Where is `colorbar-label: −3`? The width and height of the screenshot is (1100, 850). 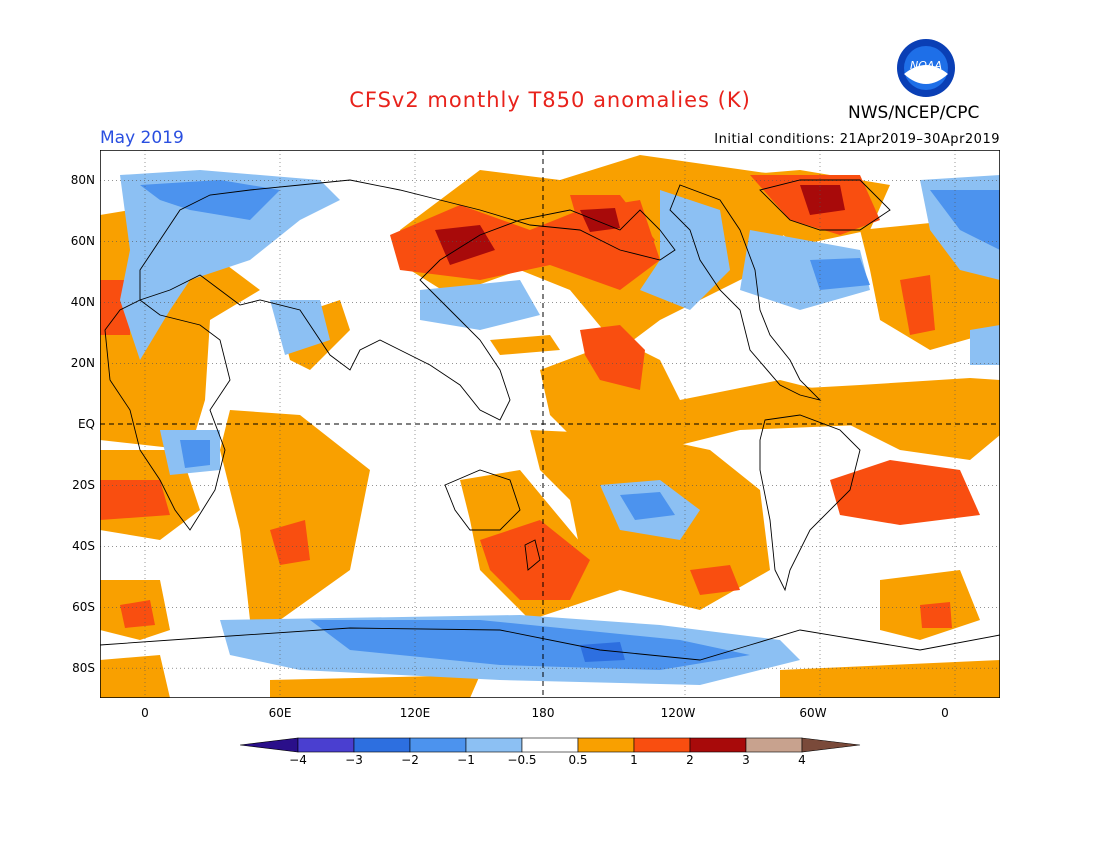 colorbar-label: −3 is located at coordinates (354, 760).